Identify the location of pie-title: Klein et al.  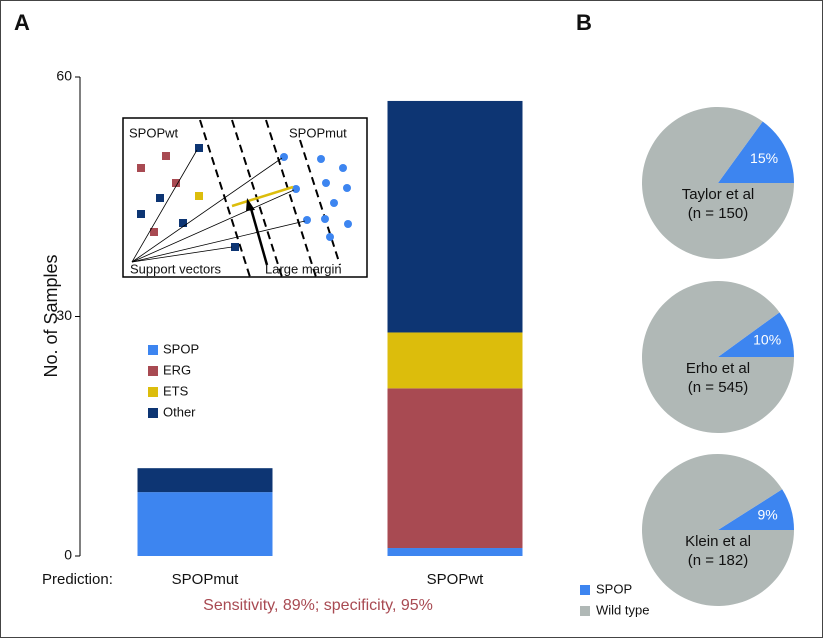
(718, 541).